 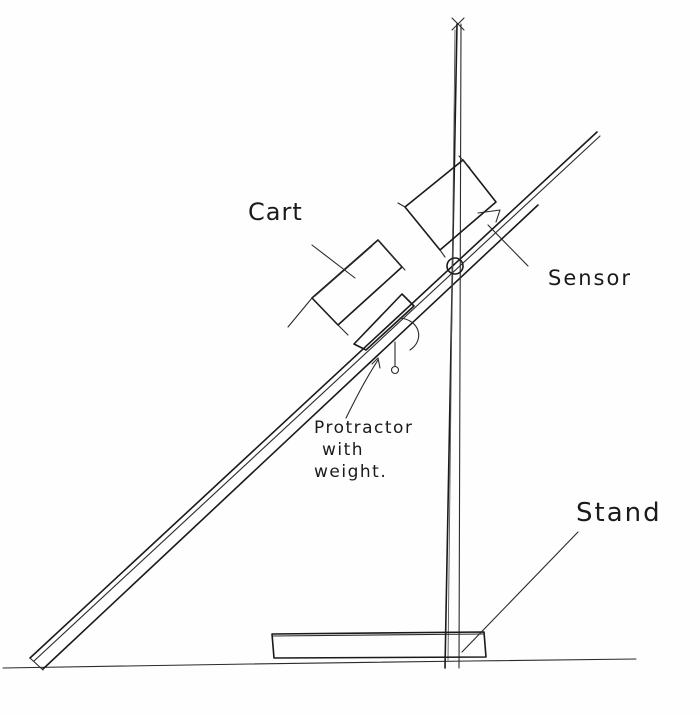 I want to click on protractor-label: Protractor with weight., so click(x=363, y=450).